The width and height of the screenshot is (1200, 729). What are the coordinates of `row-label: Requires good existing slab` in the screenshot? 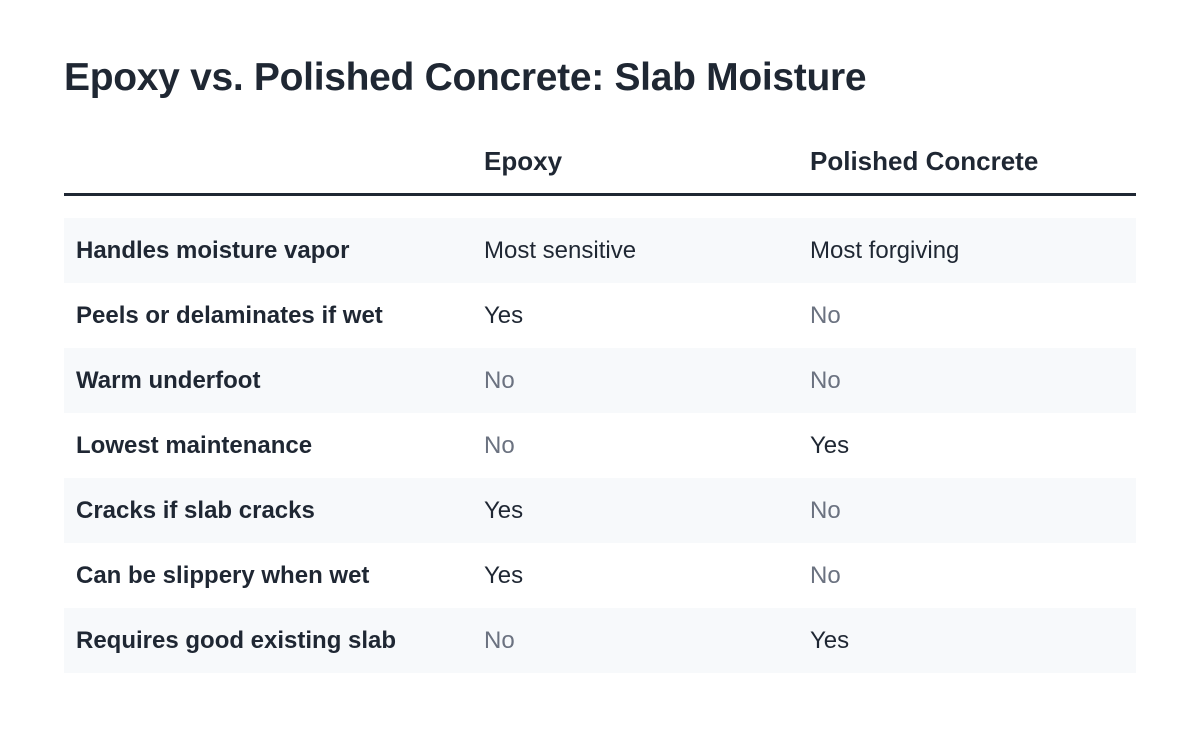 It's located at (236, 640).